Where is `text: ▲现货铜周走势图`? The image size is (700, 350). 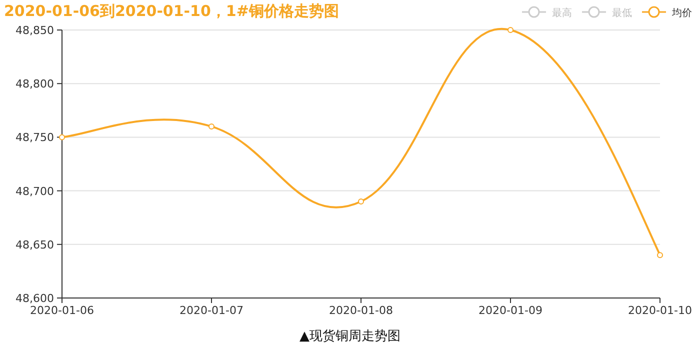
text: ▲现货铜周走势图 is located at coordinates (350, 336).